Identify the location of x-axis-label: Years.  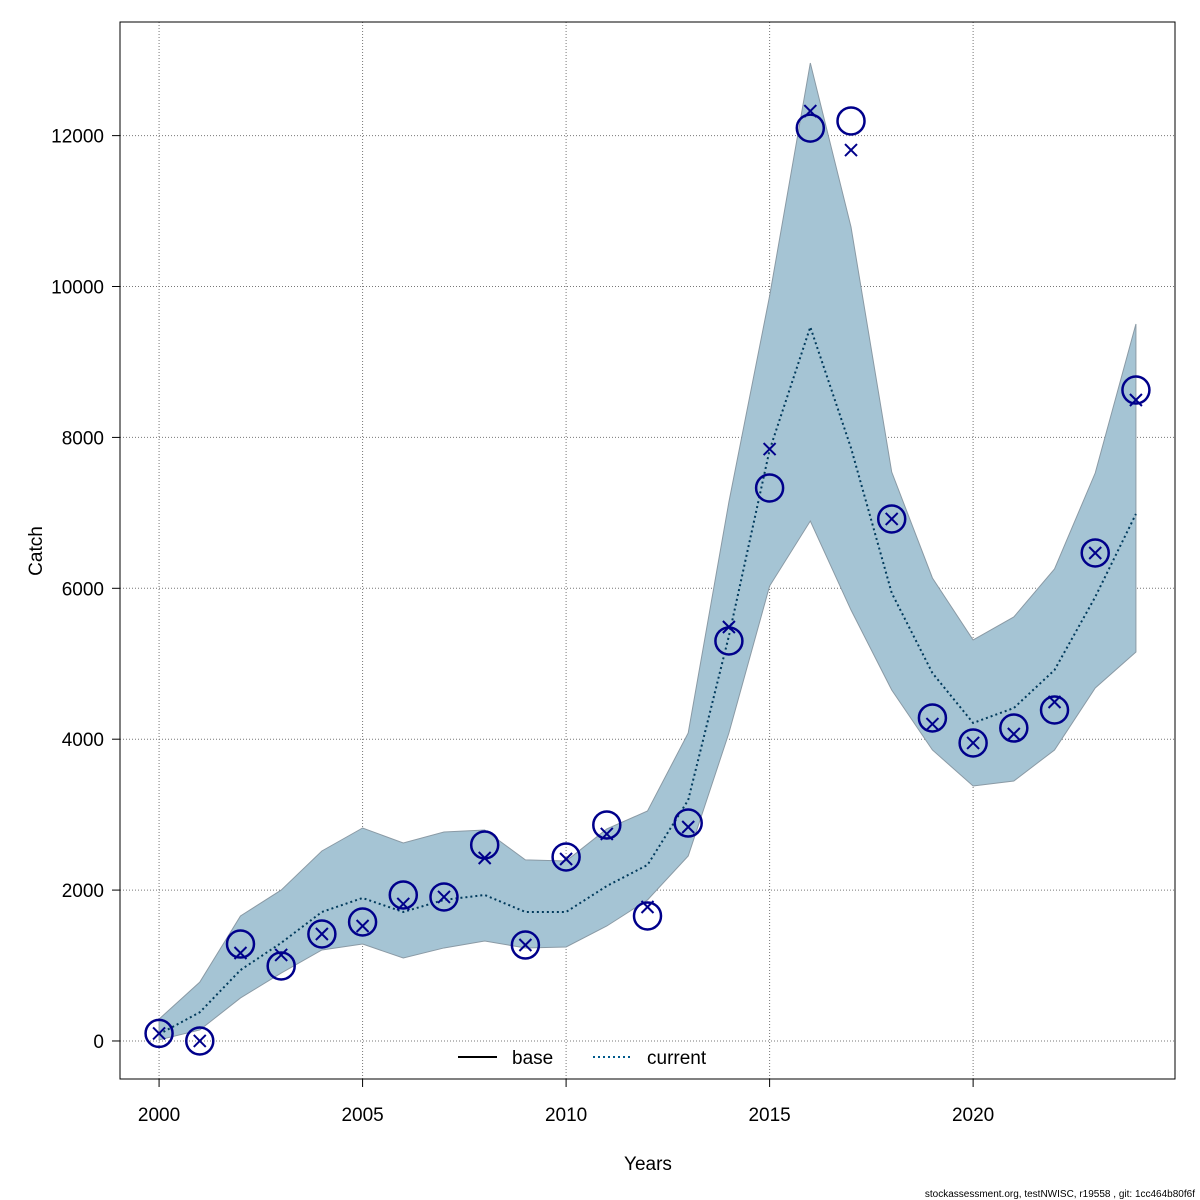
(648, 1164).